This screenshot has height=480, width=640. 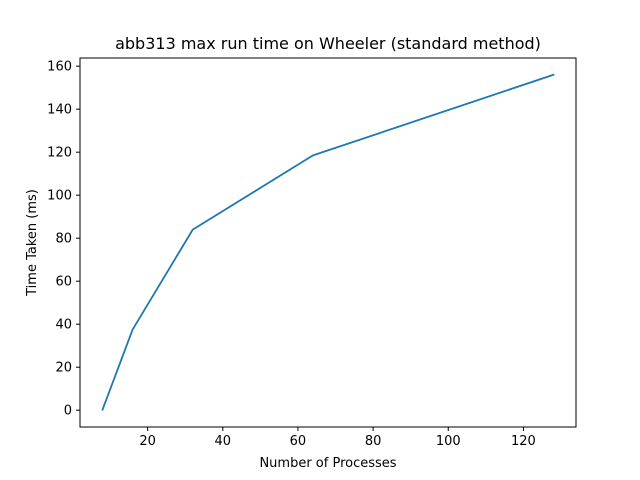 I want to click on y-tick-label: 140, so click(x=59, y=110).